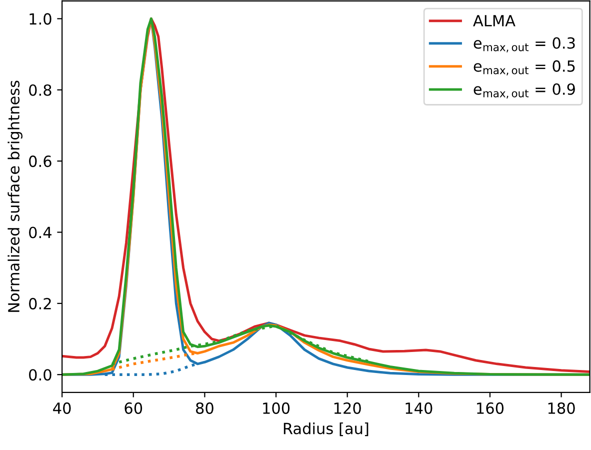 Image resolution: width=591 pixels, height=450 pixels. Describe the element at coordinates (133, 408) in the screenshot. I see `x-tick-label: 60` at that location.